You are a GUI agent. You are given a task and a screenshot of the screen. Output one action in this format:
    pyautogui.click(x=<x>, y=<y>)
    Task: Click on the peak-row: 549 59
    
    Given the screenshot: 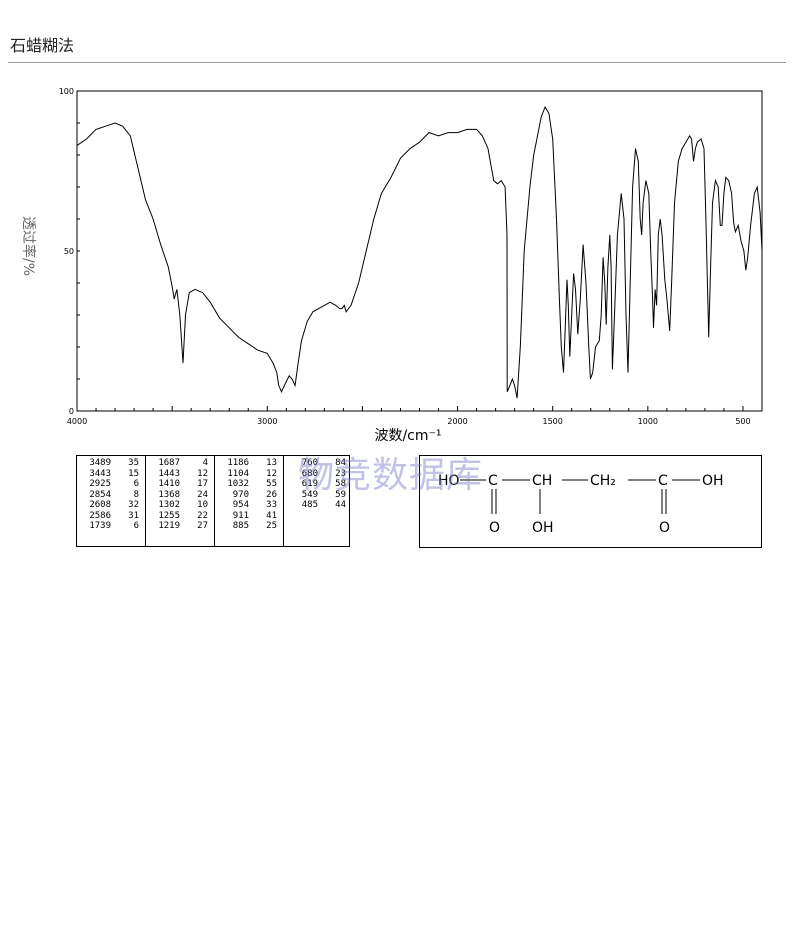 What is the action you would take?
    pyautogui.click(x=318, y=495)
    